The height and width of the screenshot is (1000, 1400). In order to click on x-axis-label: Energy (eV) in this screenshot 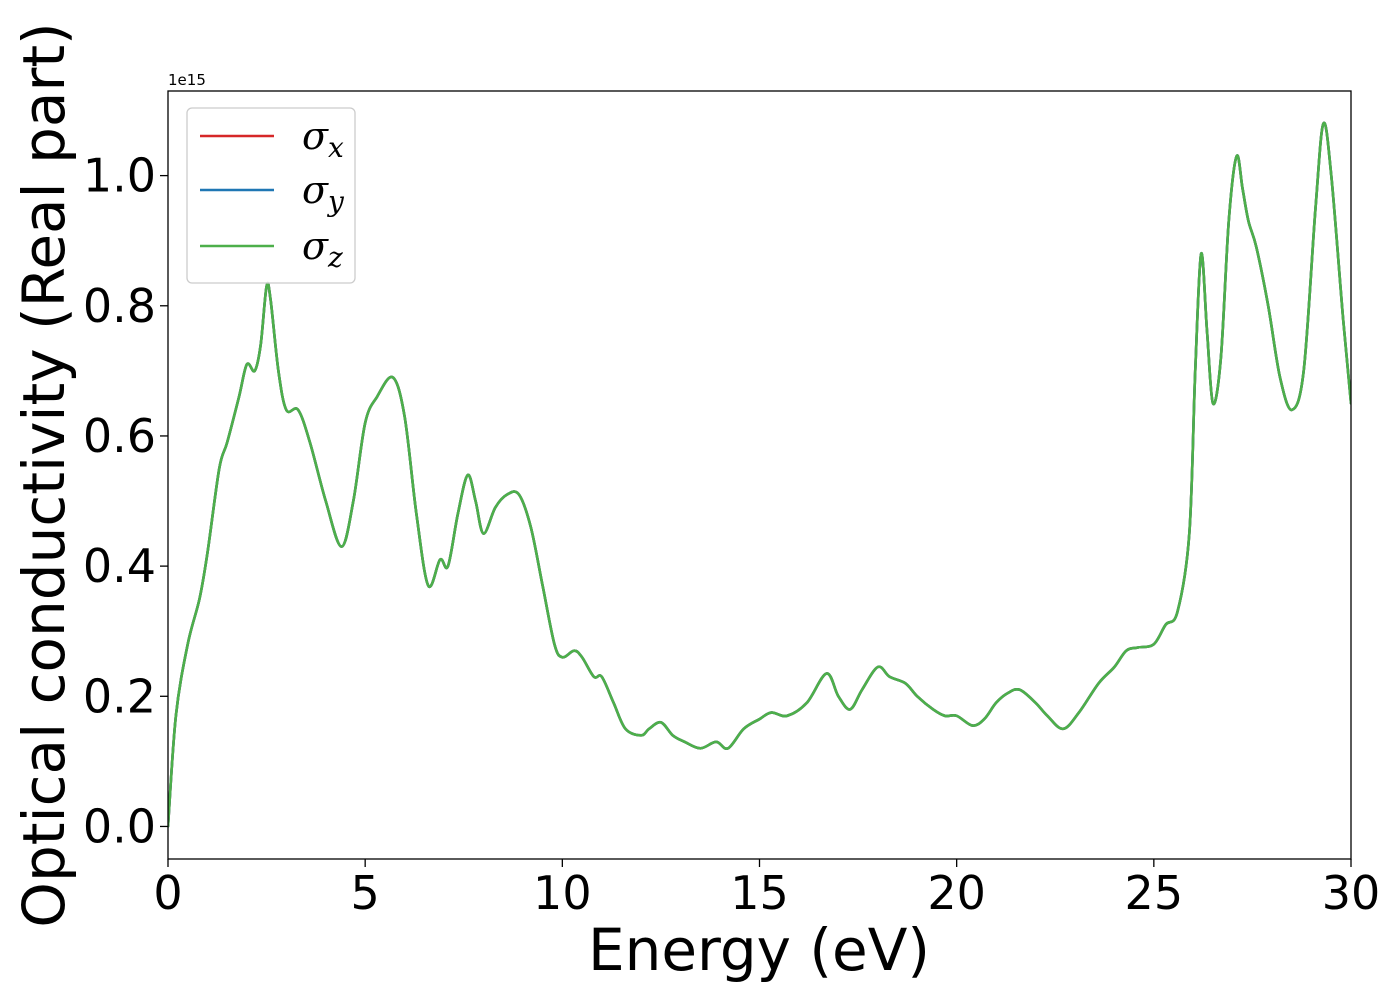, I will do `click(759, 950)`.